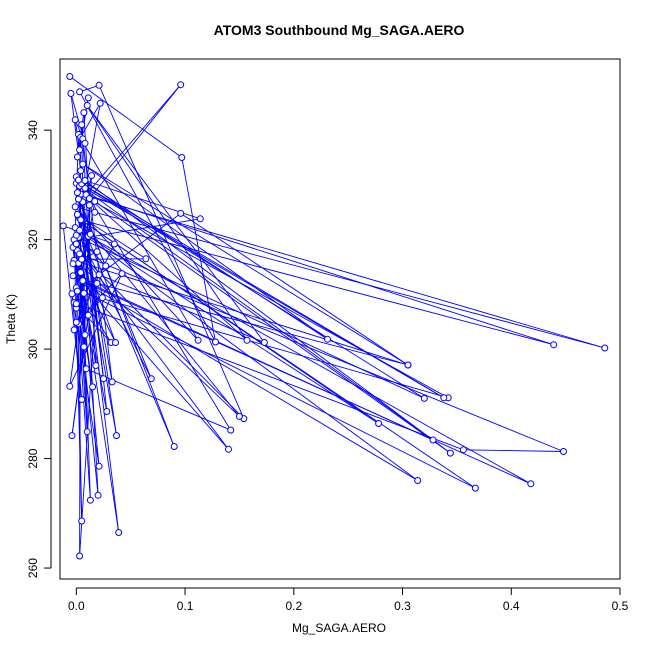 The image size is (650, 650). What do you see at coordinates (33, 458) in the screenshot?
I see `y-tick-label: 280` at bounding box center [33, 458].